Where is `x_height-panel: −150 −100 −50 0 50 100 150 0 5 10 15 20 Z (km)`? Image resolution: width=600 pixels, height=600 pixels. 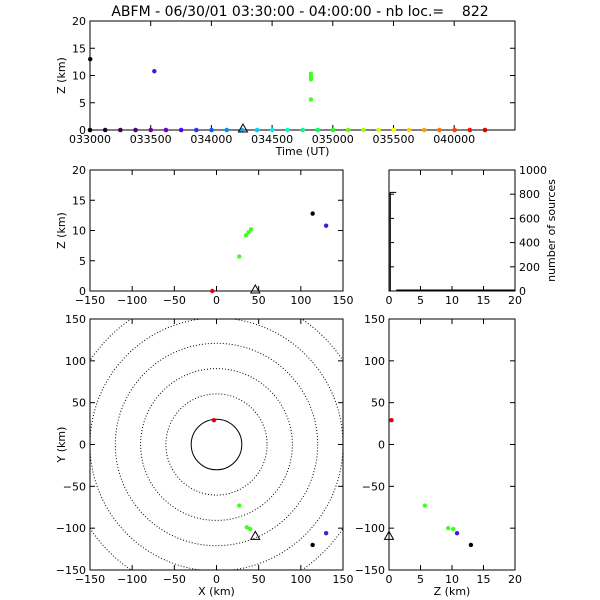 x_height-panel: −150 −100 −50 0 50 100 150 0 5 10 15 20 Z (km) is located at coordinates (204, 235).